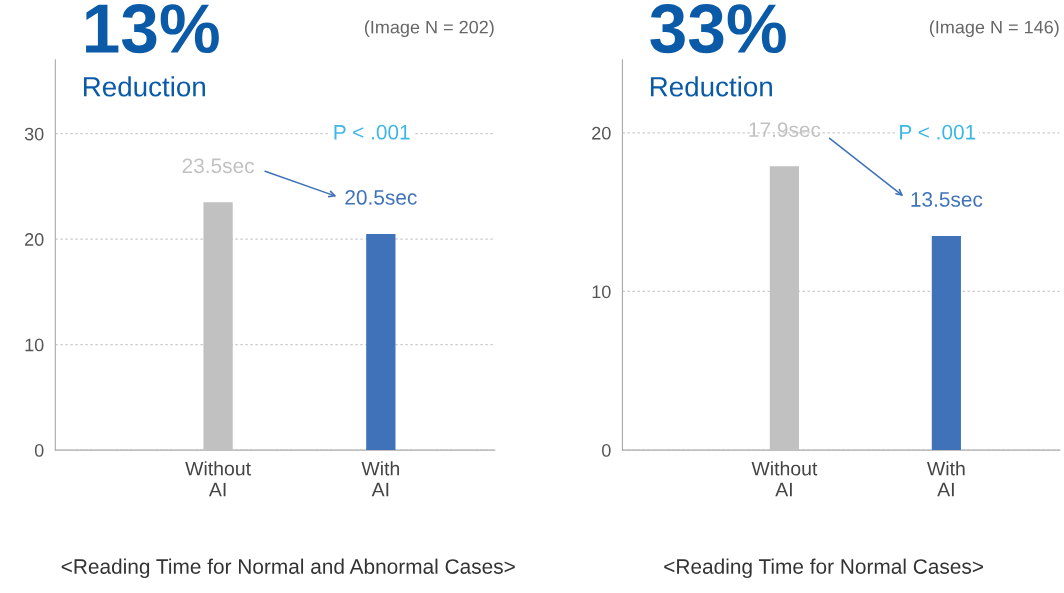 The height and width of the screenshot is (593, 1064). I want to click on chart-title: 33%, so click(718, 29).